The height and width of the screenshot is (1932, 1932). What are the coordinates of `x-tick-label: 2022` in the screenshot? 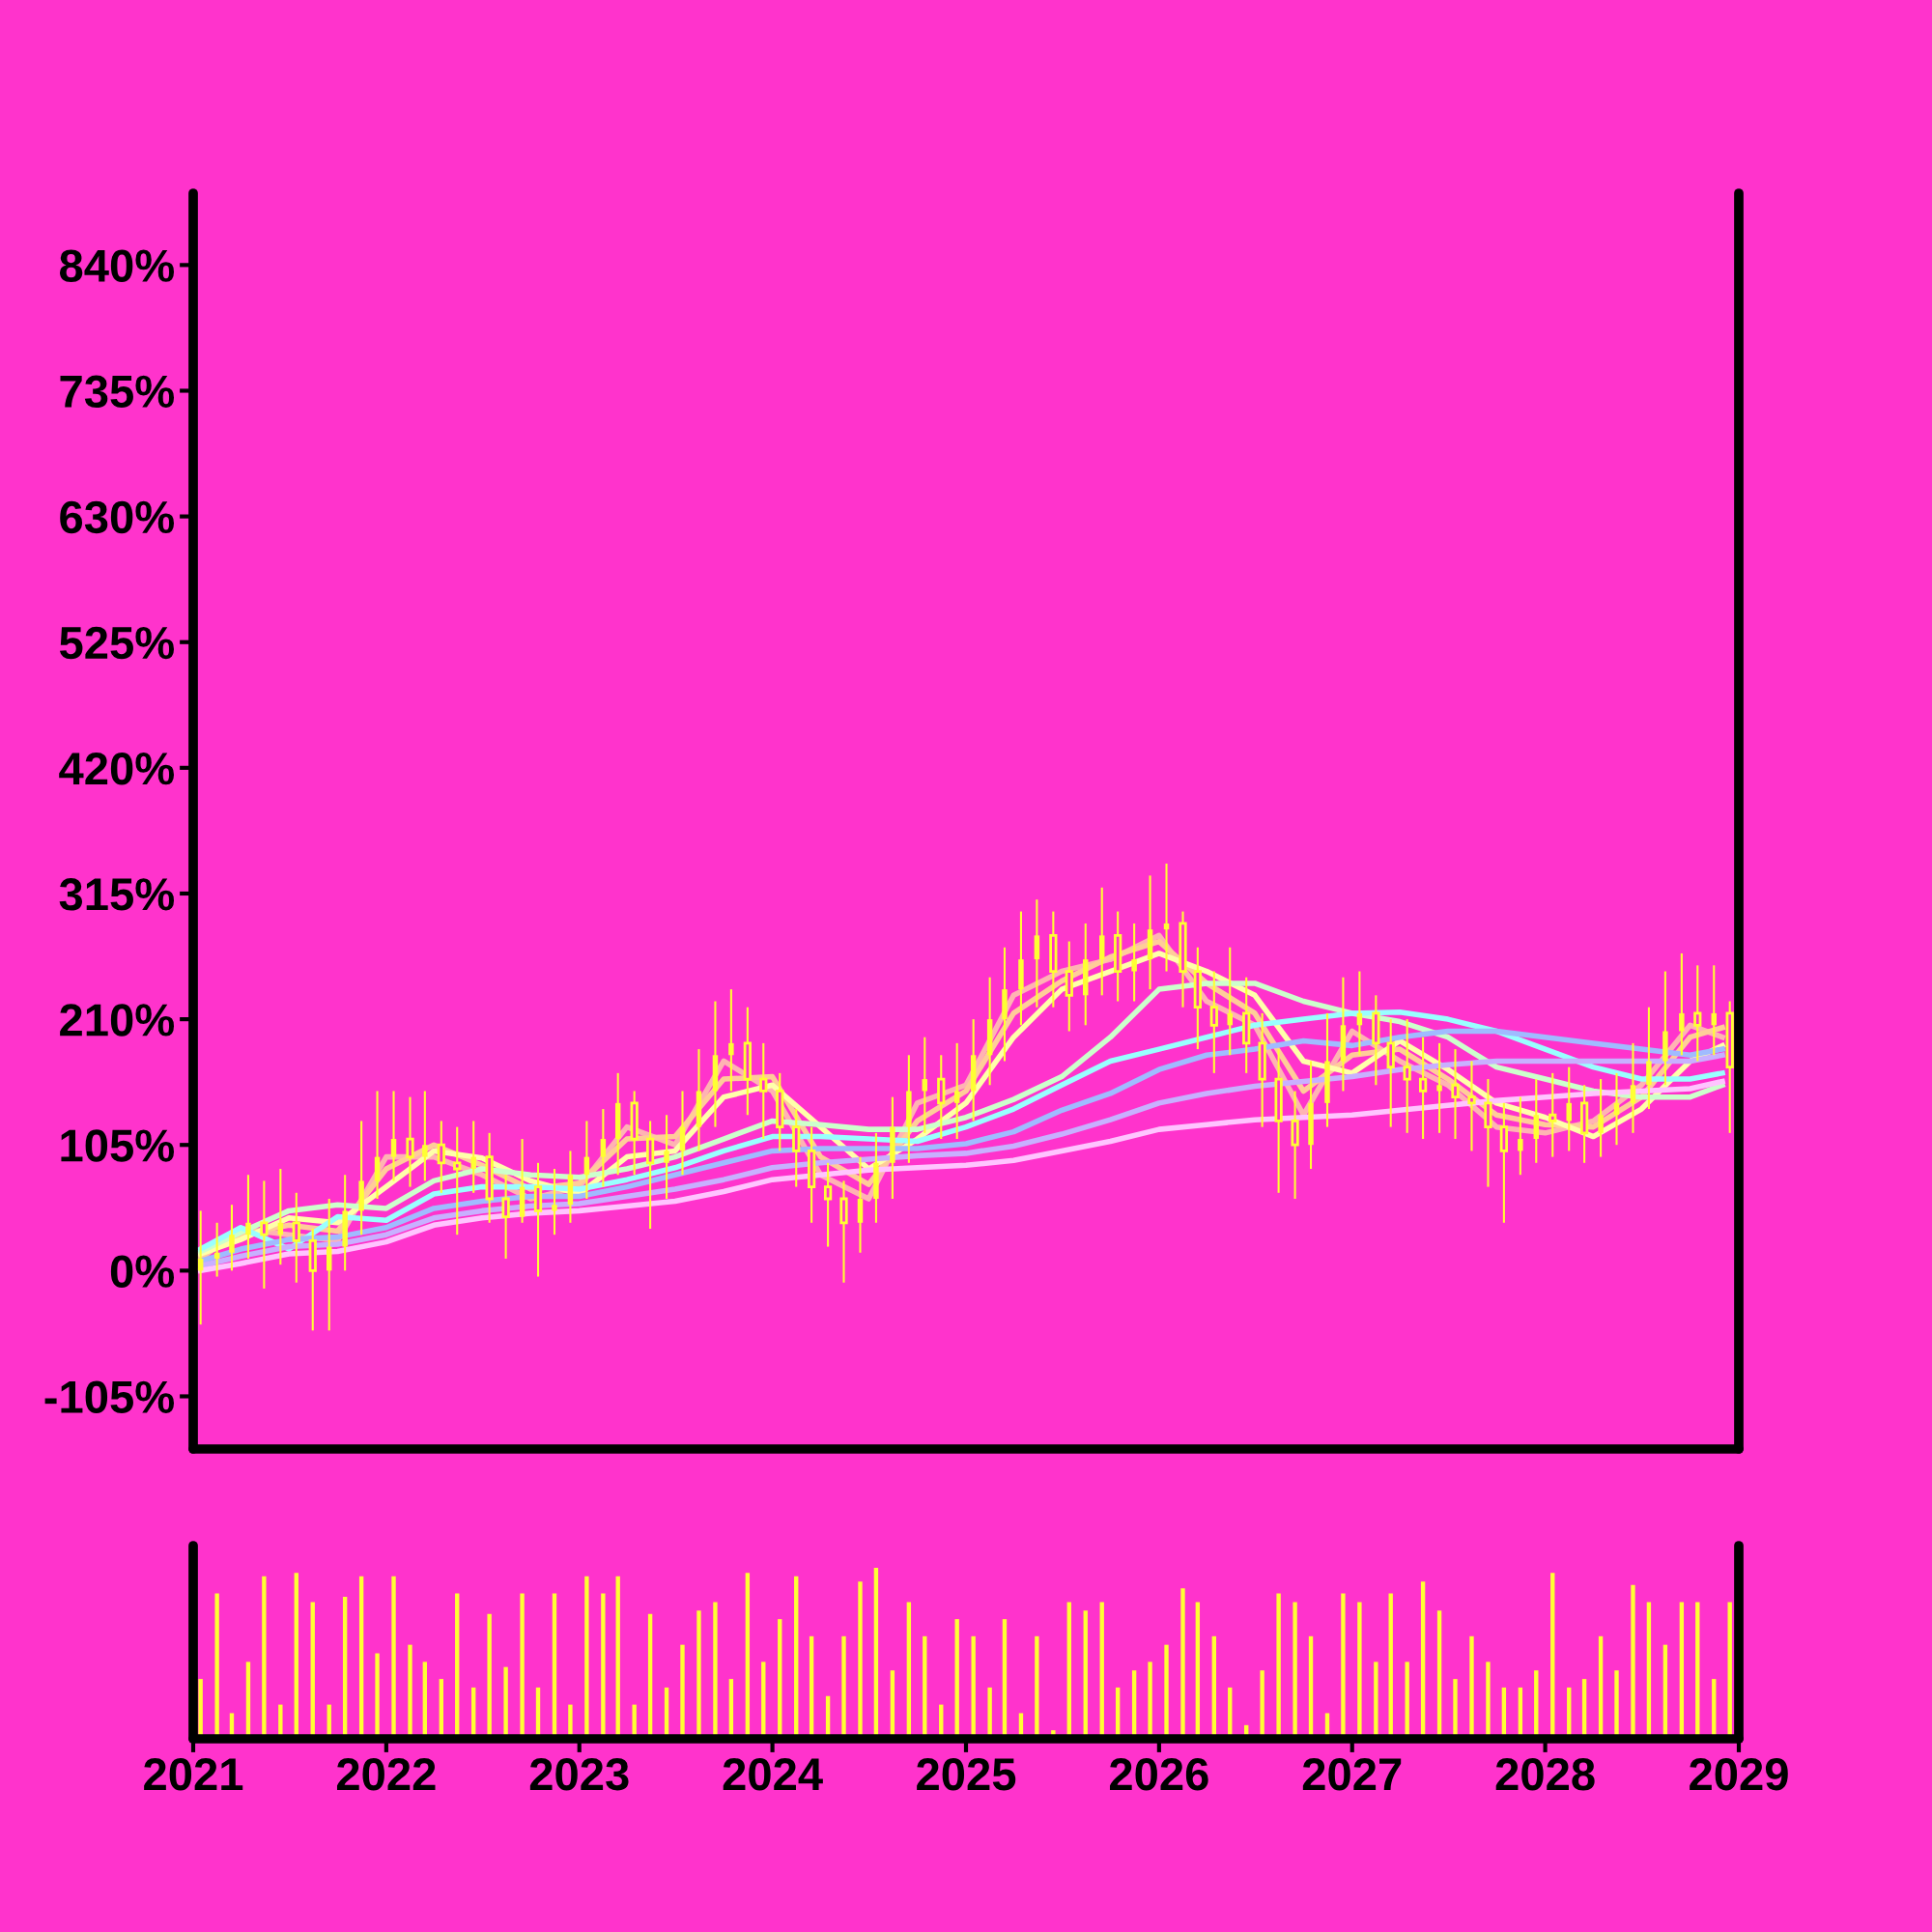 It's located at (386, 1774).